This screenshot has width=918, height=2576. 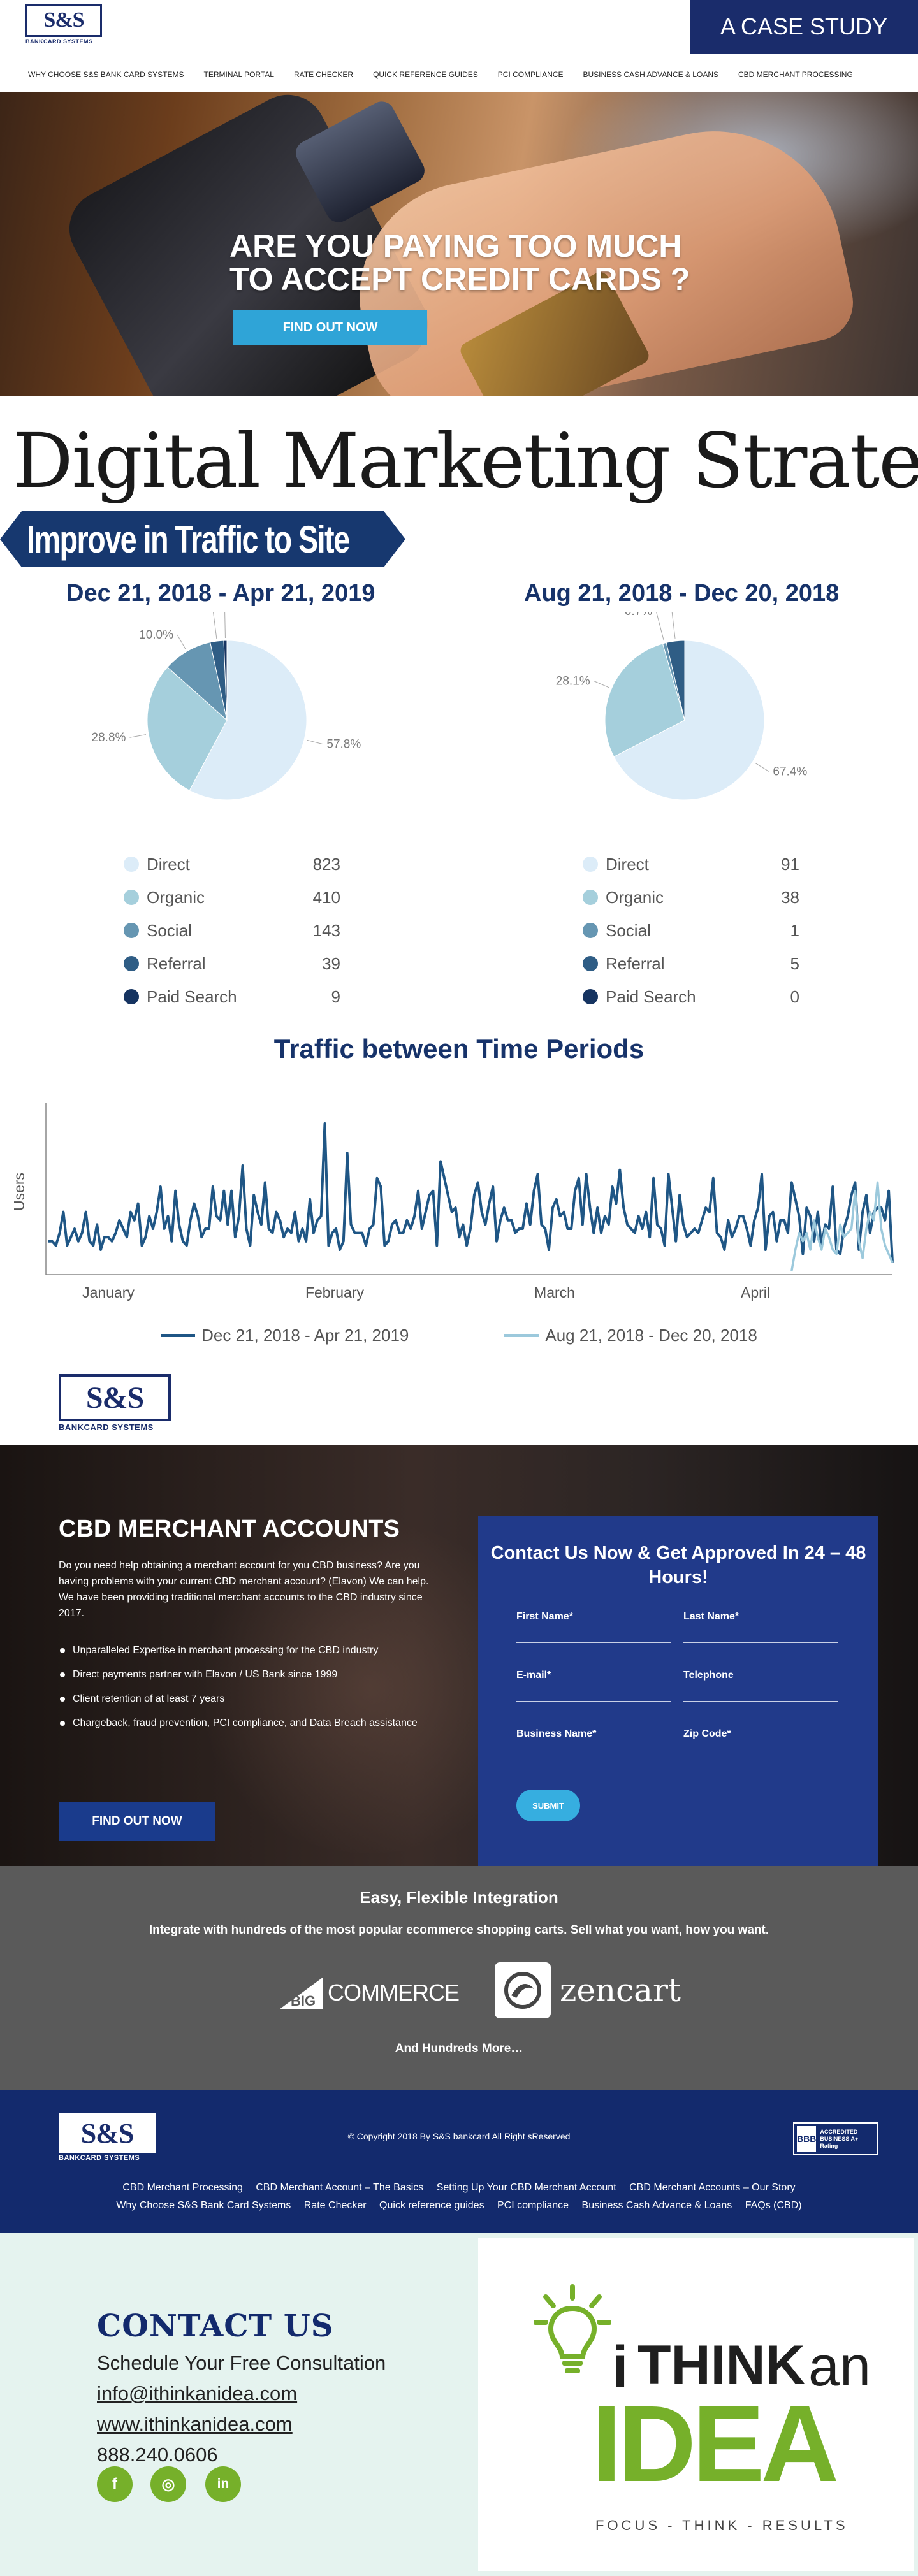 I want to click on last-name-field: Last Name*, so click(x=760, y=1627).